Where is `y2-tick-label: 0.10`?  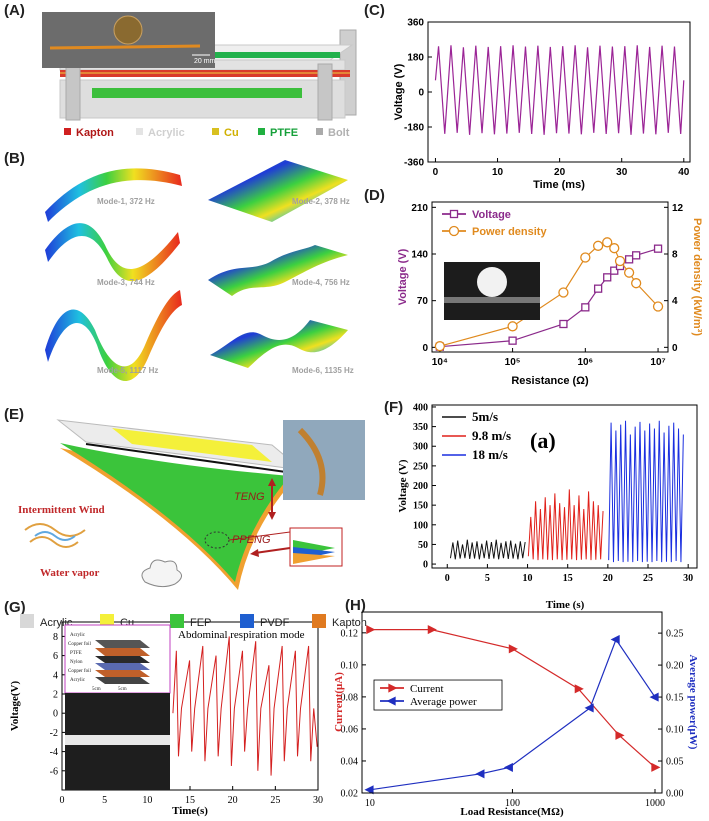 y2-tick-label: 0.10 is located at coordinates (675, 730).